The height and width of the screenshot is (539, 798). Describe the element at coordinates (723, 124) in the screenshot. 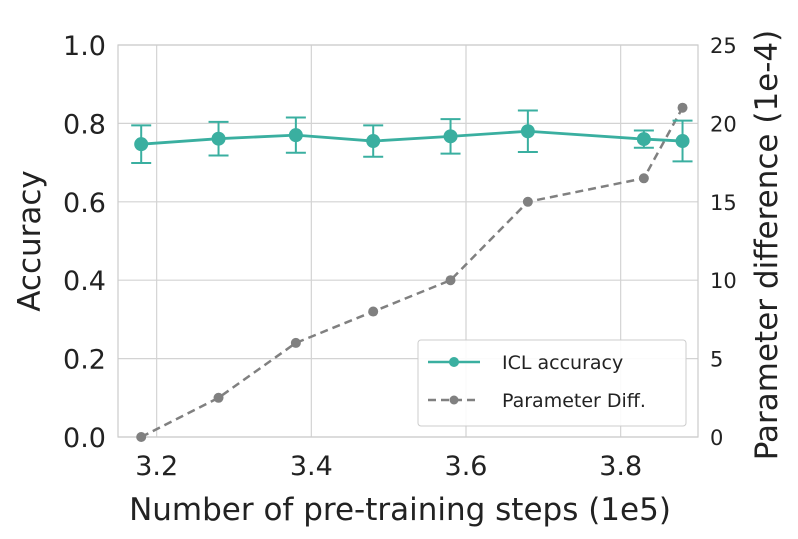

I see `y-right-tick-label-4: 20` at that location.